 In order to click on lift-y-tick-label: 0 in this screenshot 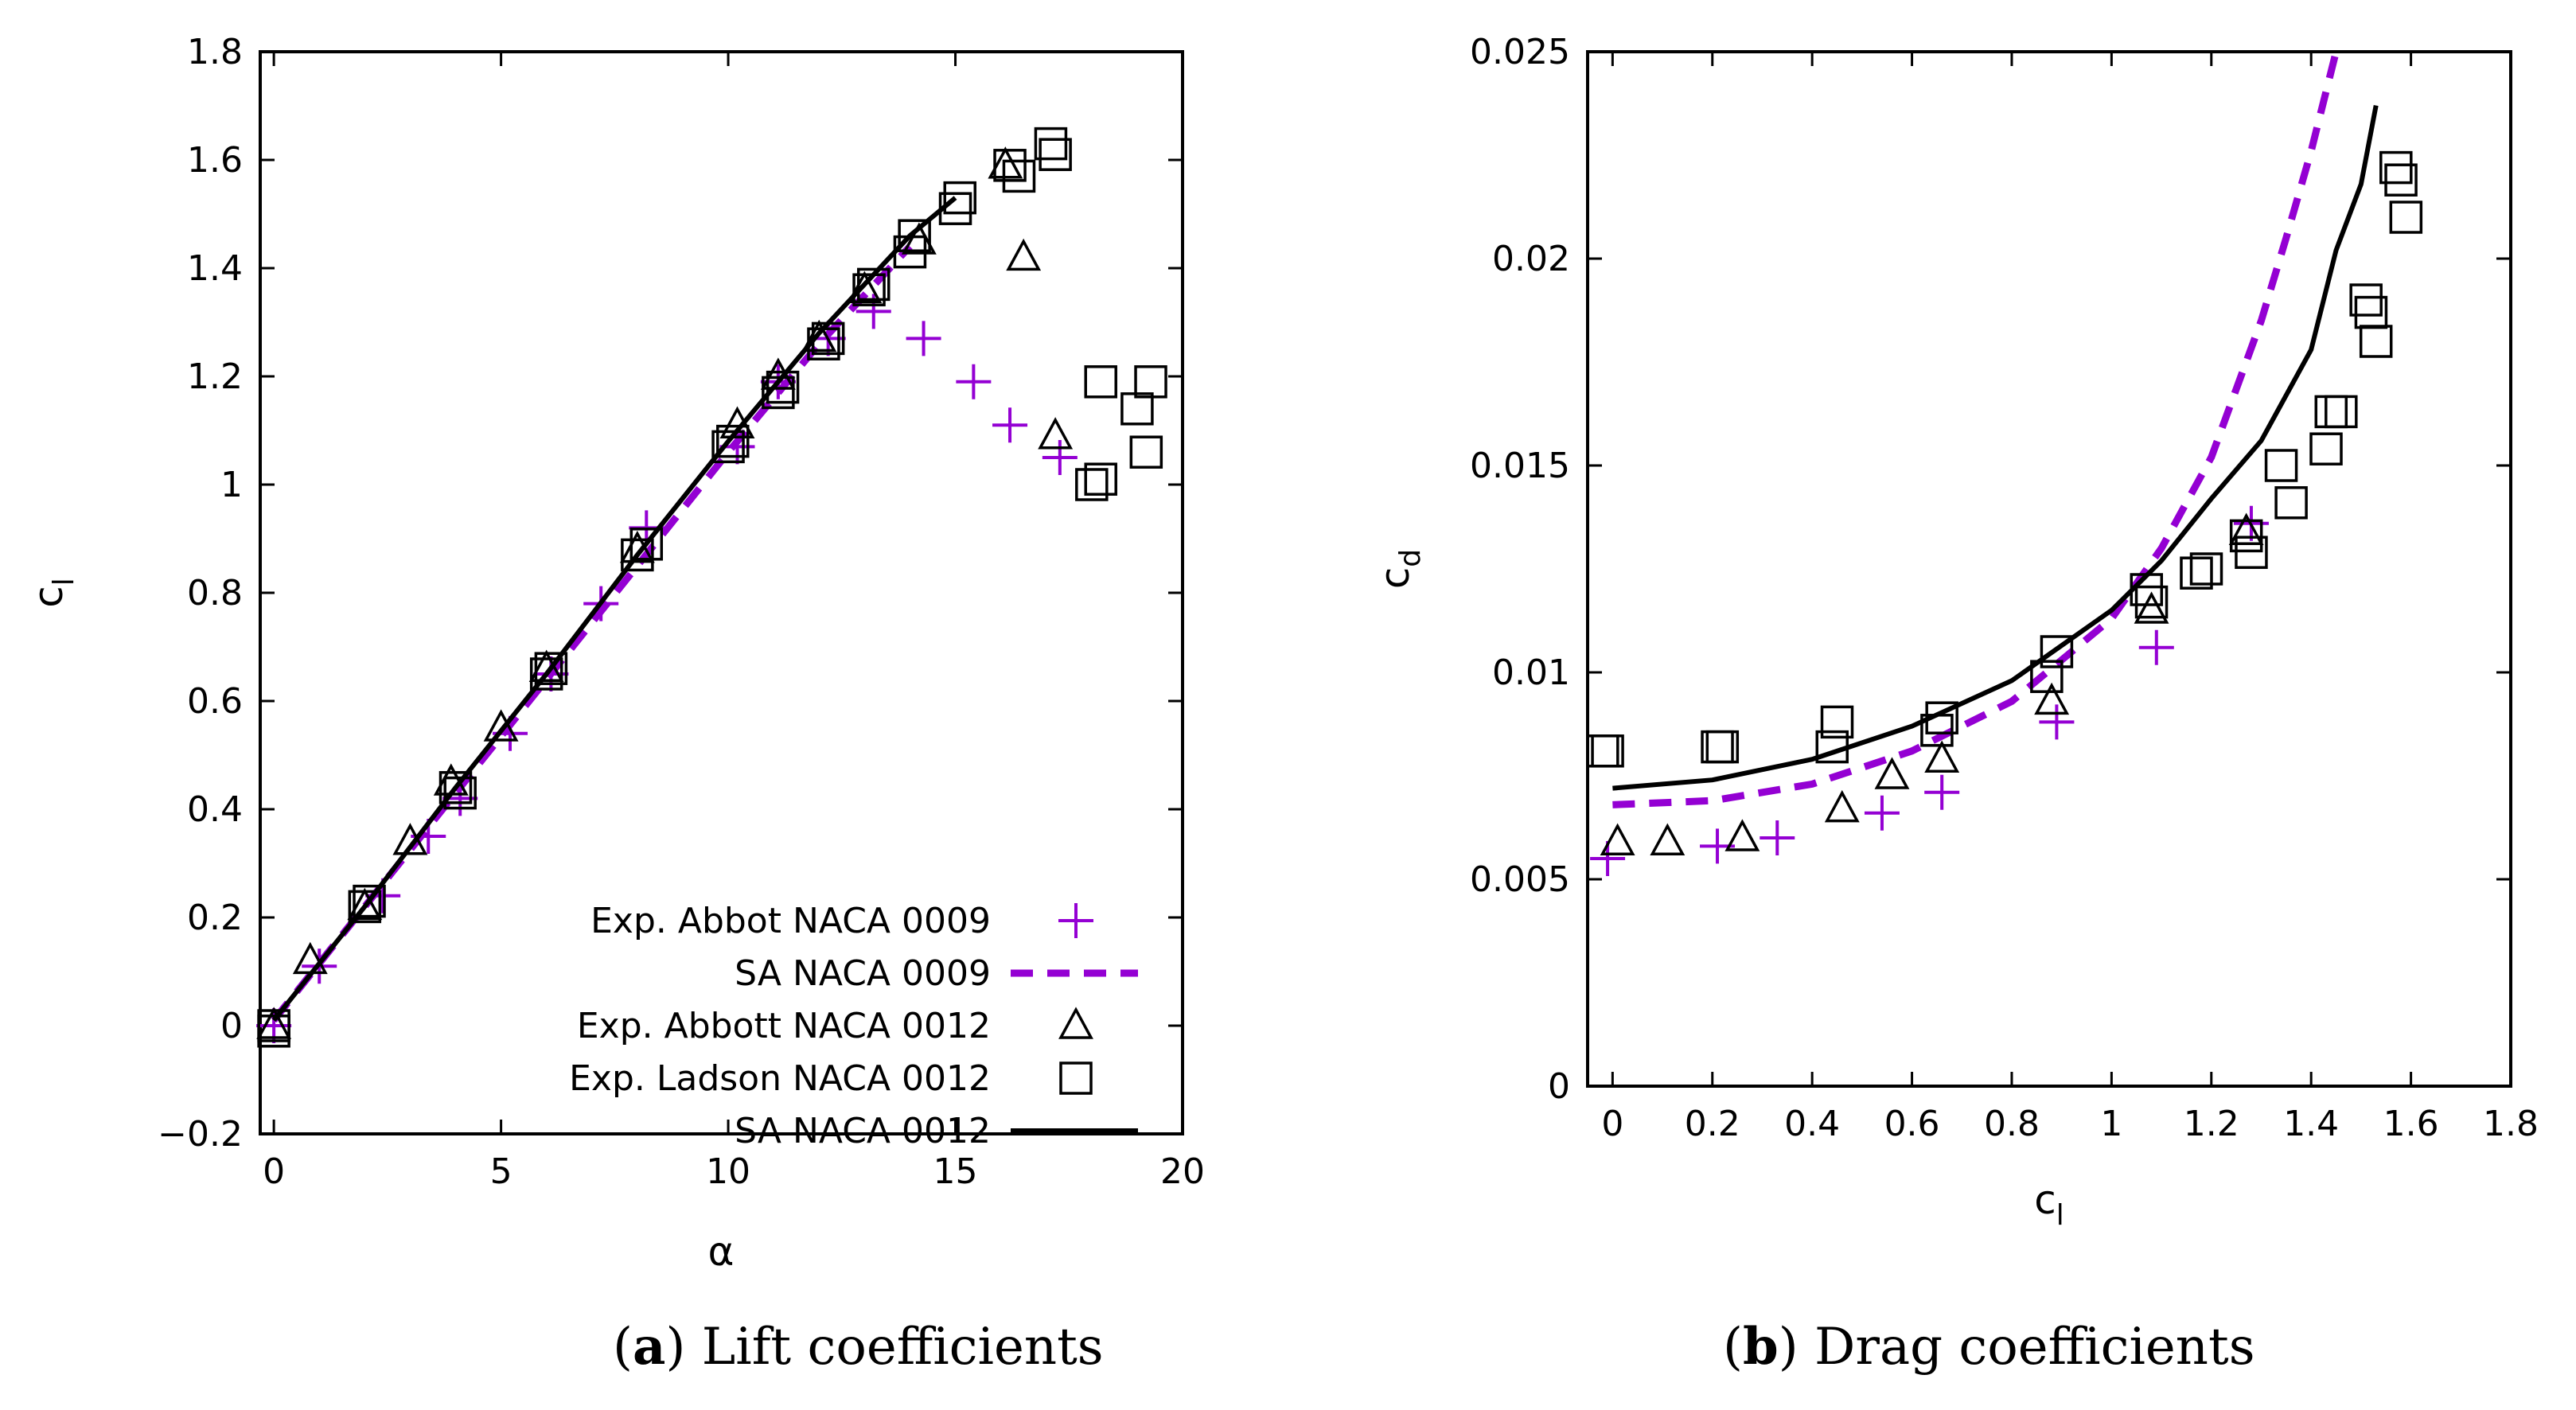, I will do `click(231, 1026)`.